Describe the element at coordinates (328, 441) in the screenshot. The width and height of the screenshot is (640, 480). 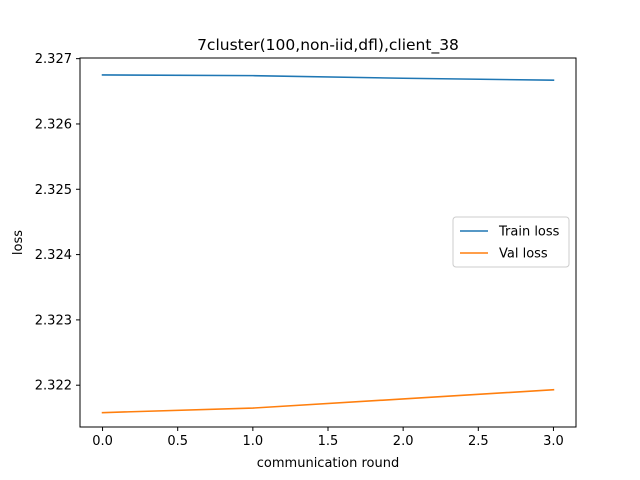
I see `x-tick-label: 1.5` at that location.